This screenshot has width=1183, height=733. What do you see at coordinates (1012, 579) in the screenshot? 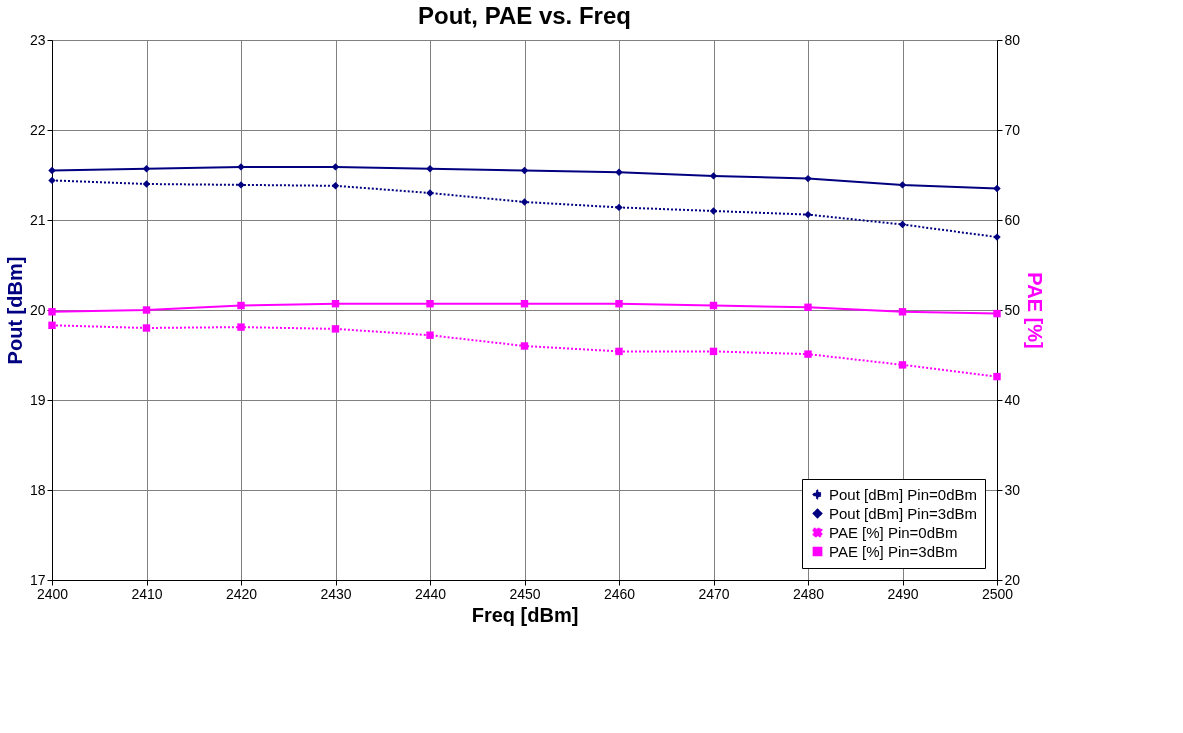
I see `y2-tick-label: 20` at bounding box center [1012, 579].